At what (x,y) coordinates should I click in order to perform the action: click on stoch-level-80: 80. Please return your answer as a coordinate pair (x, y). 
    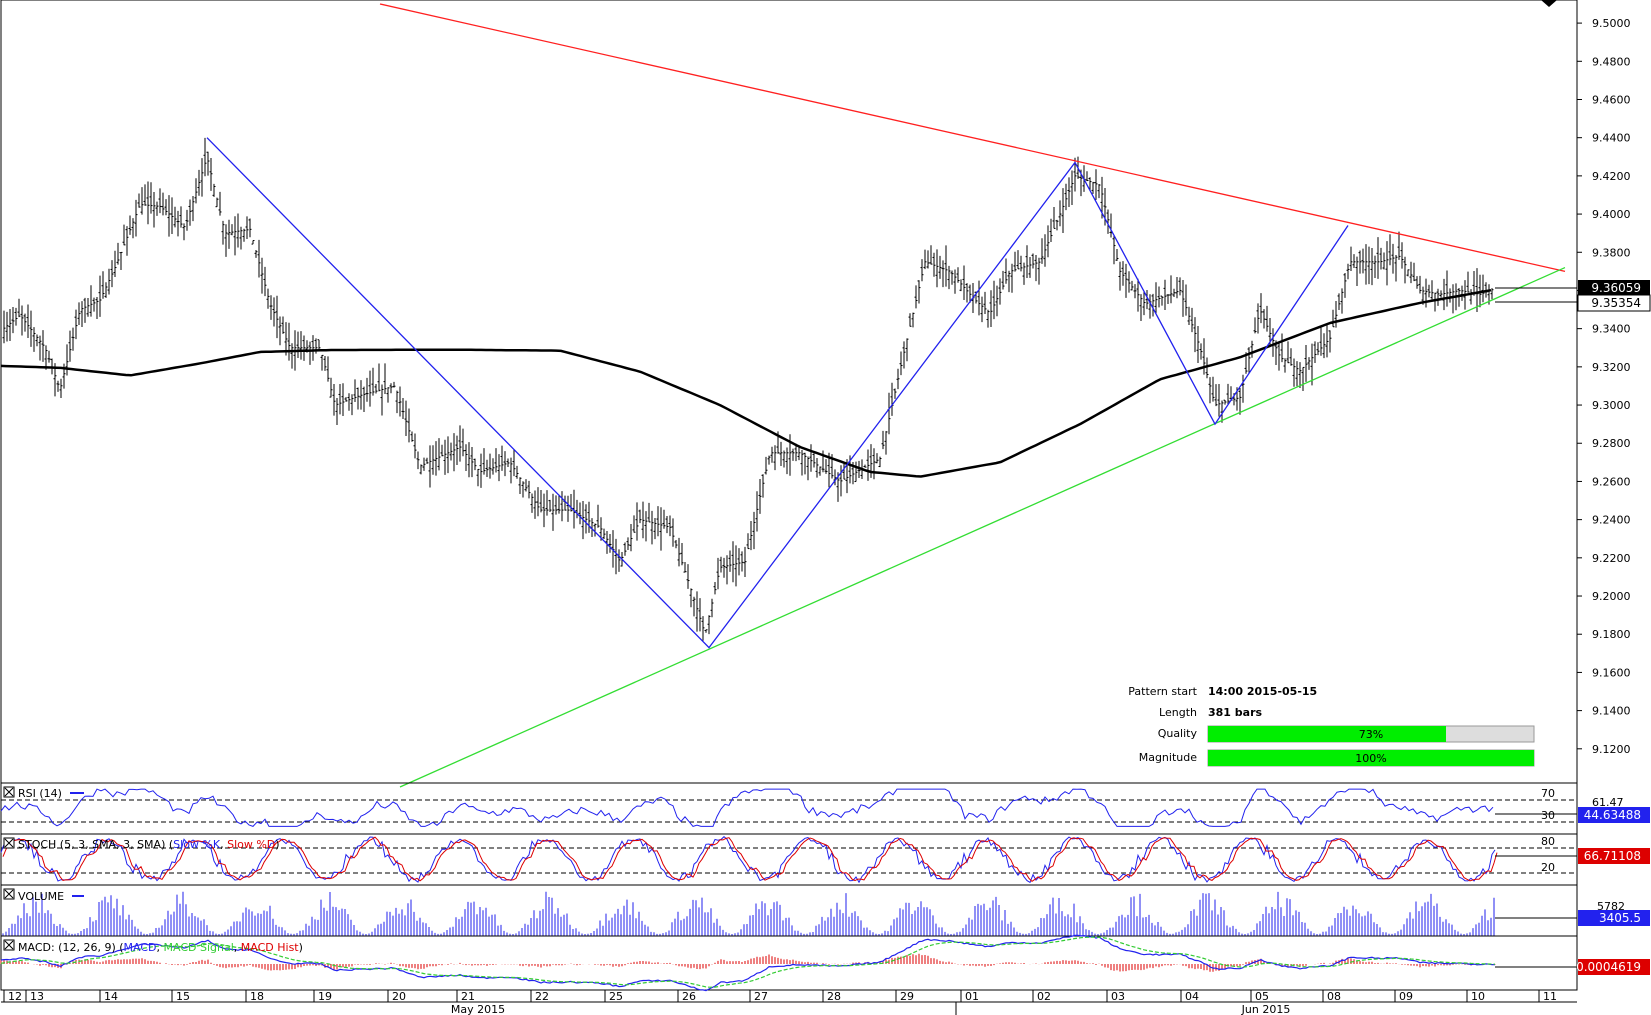
    Looking at the image, I should click on (1548, 841).